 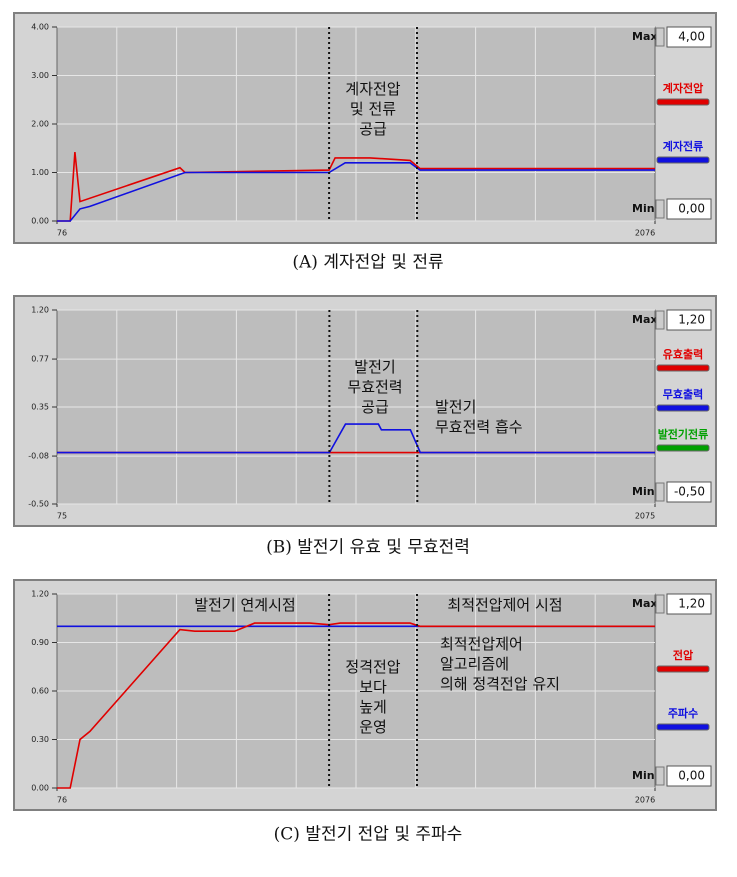 I want to click on y-tick-label: -0.50, so click(x=38, y=504).